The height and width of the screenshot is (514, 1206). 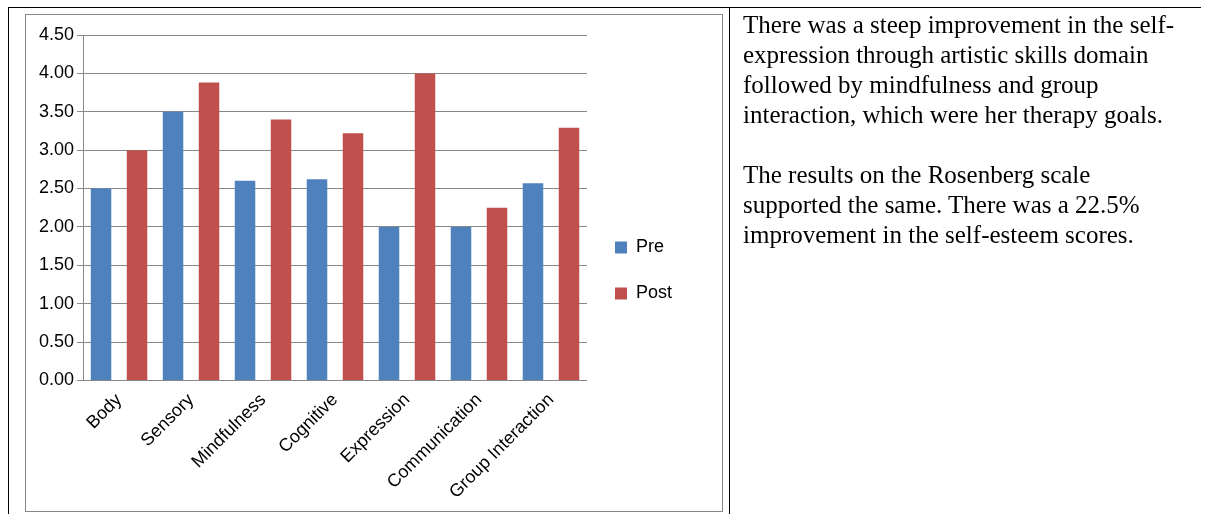 What do you see at coordinates (942, 205) in the screenshot?
I see `text: The results on the Rosenberg scale supported the same. There was a 22.5% improvement in the self-esteem scores.` at bounding box center [942, 205].